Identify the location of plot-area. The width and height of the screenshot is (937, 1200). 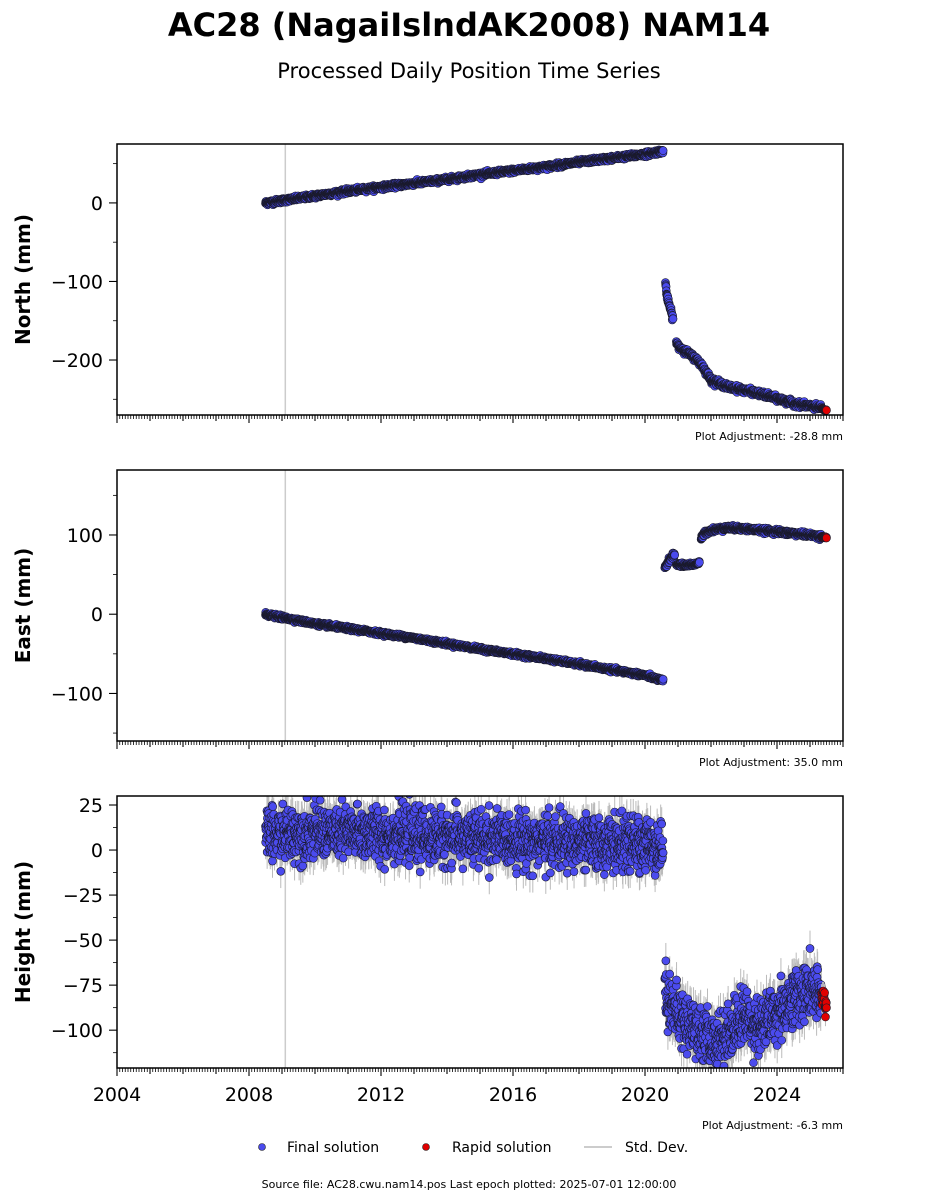
(546, 280).